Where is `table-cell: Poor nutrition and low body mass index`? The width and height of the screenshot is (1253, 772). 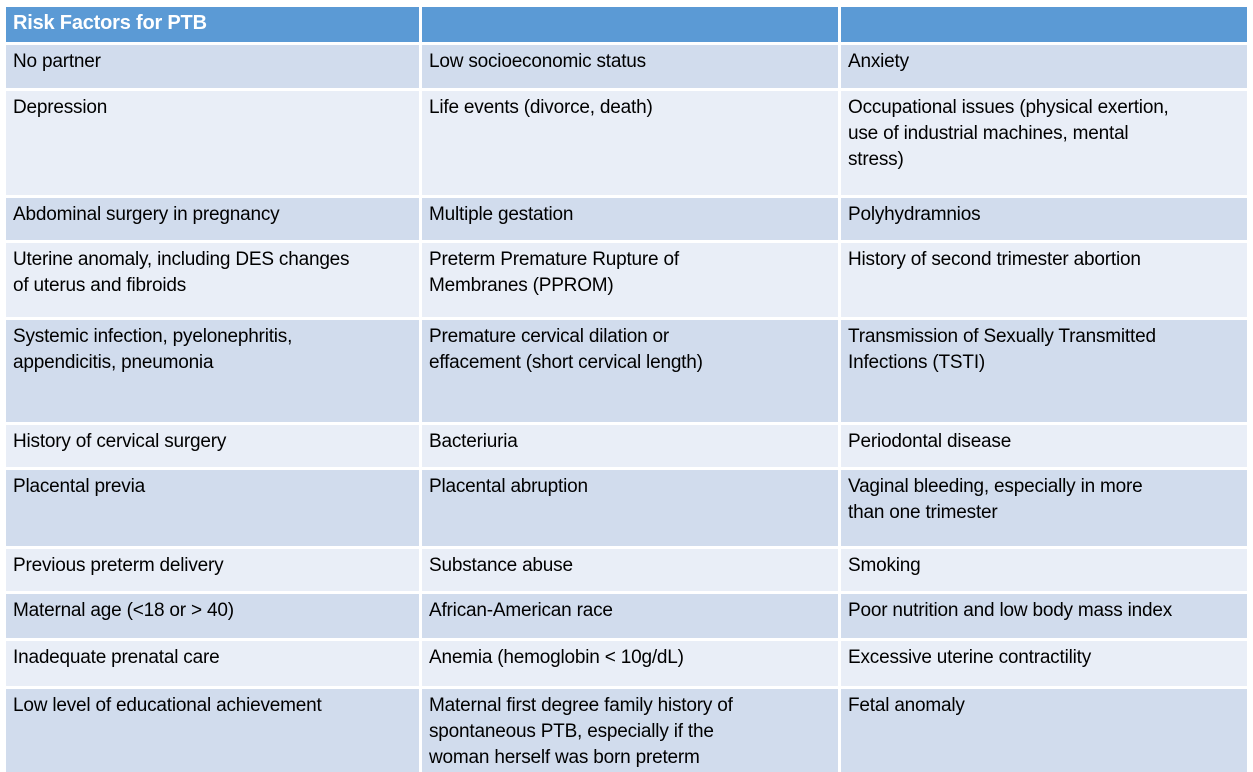 table-cell: Poor nutrition and low body mass index is located at coordinates (1044, 616).